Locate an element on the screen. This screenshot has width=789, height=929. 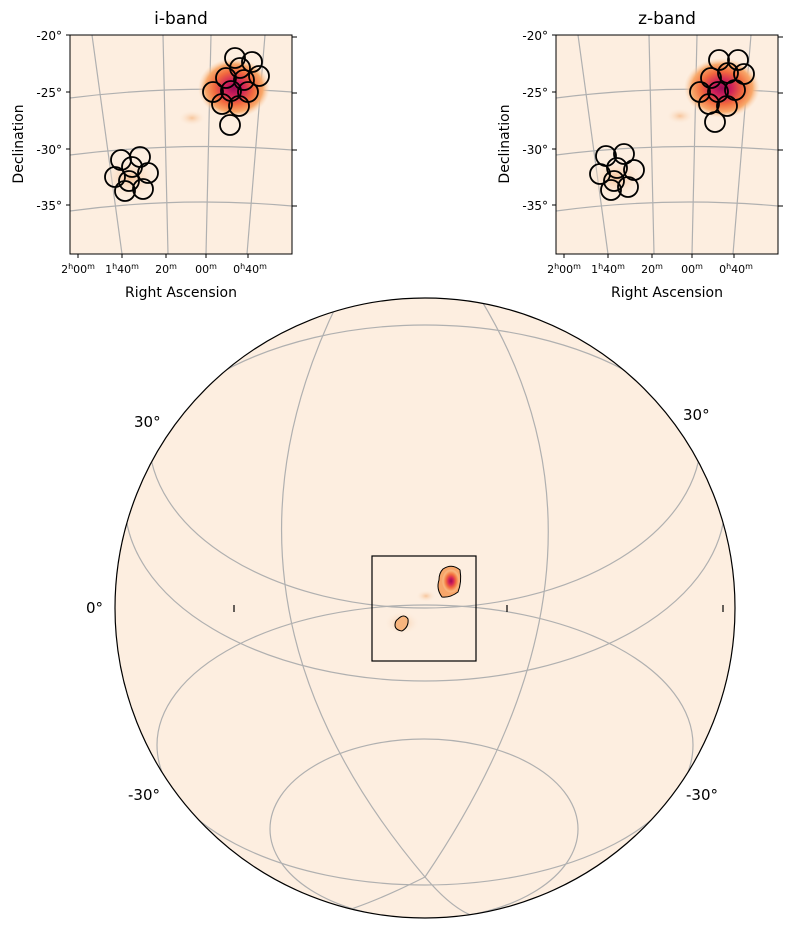
lat-label: 0° is located at coordinates (94, 608).